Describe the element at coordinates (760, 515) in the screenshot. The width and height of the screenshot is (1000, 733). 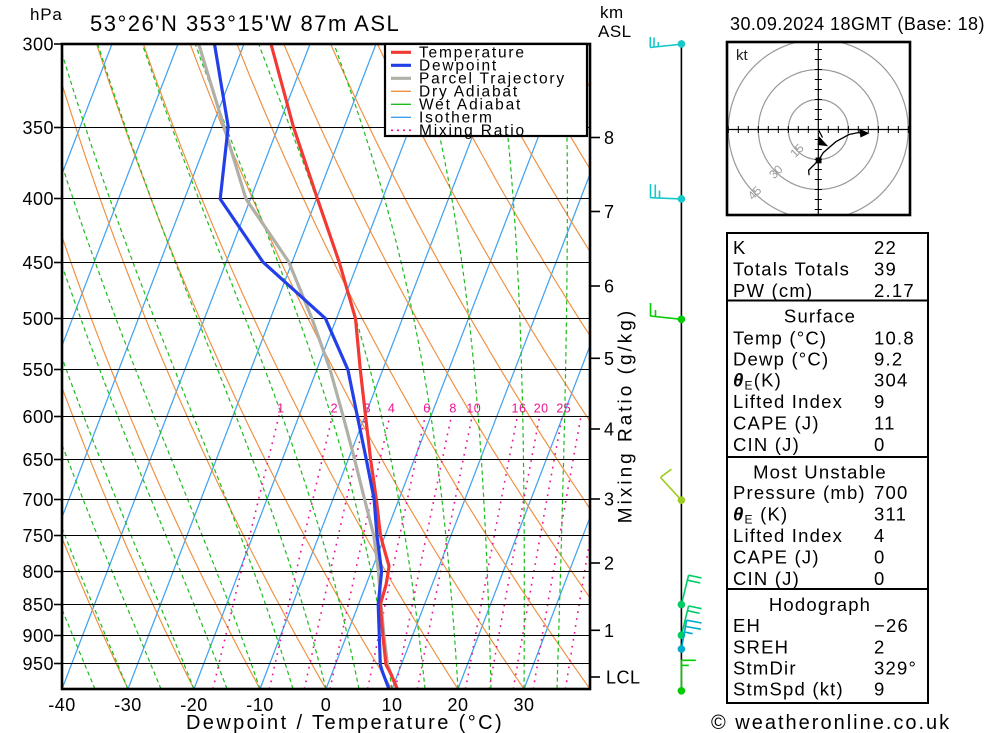
I see `svg-text: θE (K)` at that location.